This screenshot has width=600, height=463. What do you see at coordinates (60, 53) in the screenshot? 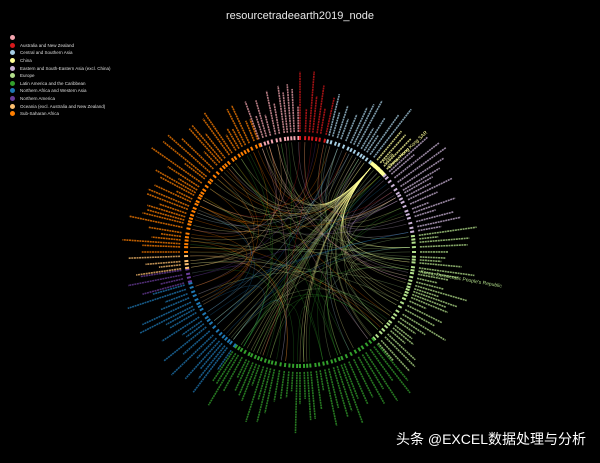
I see `legend-item: Central and Southern Asia` at bounding box center [60, 53].